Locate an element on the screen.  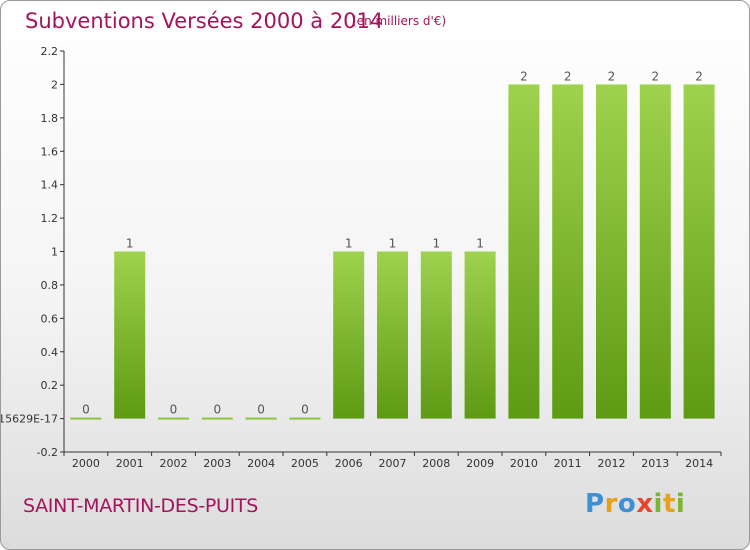
y-tick-label: 0.6 is located at coordinates (50, 318).